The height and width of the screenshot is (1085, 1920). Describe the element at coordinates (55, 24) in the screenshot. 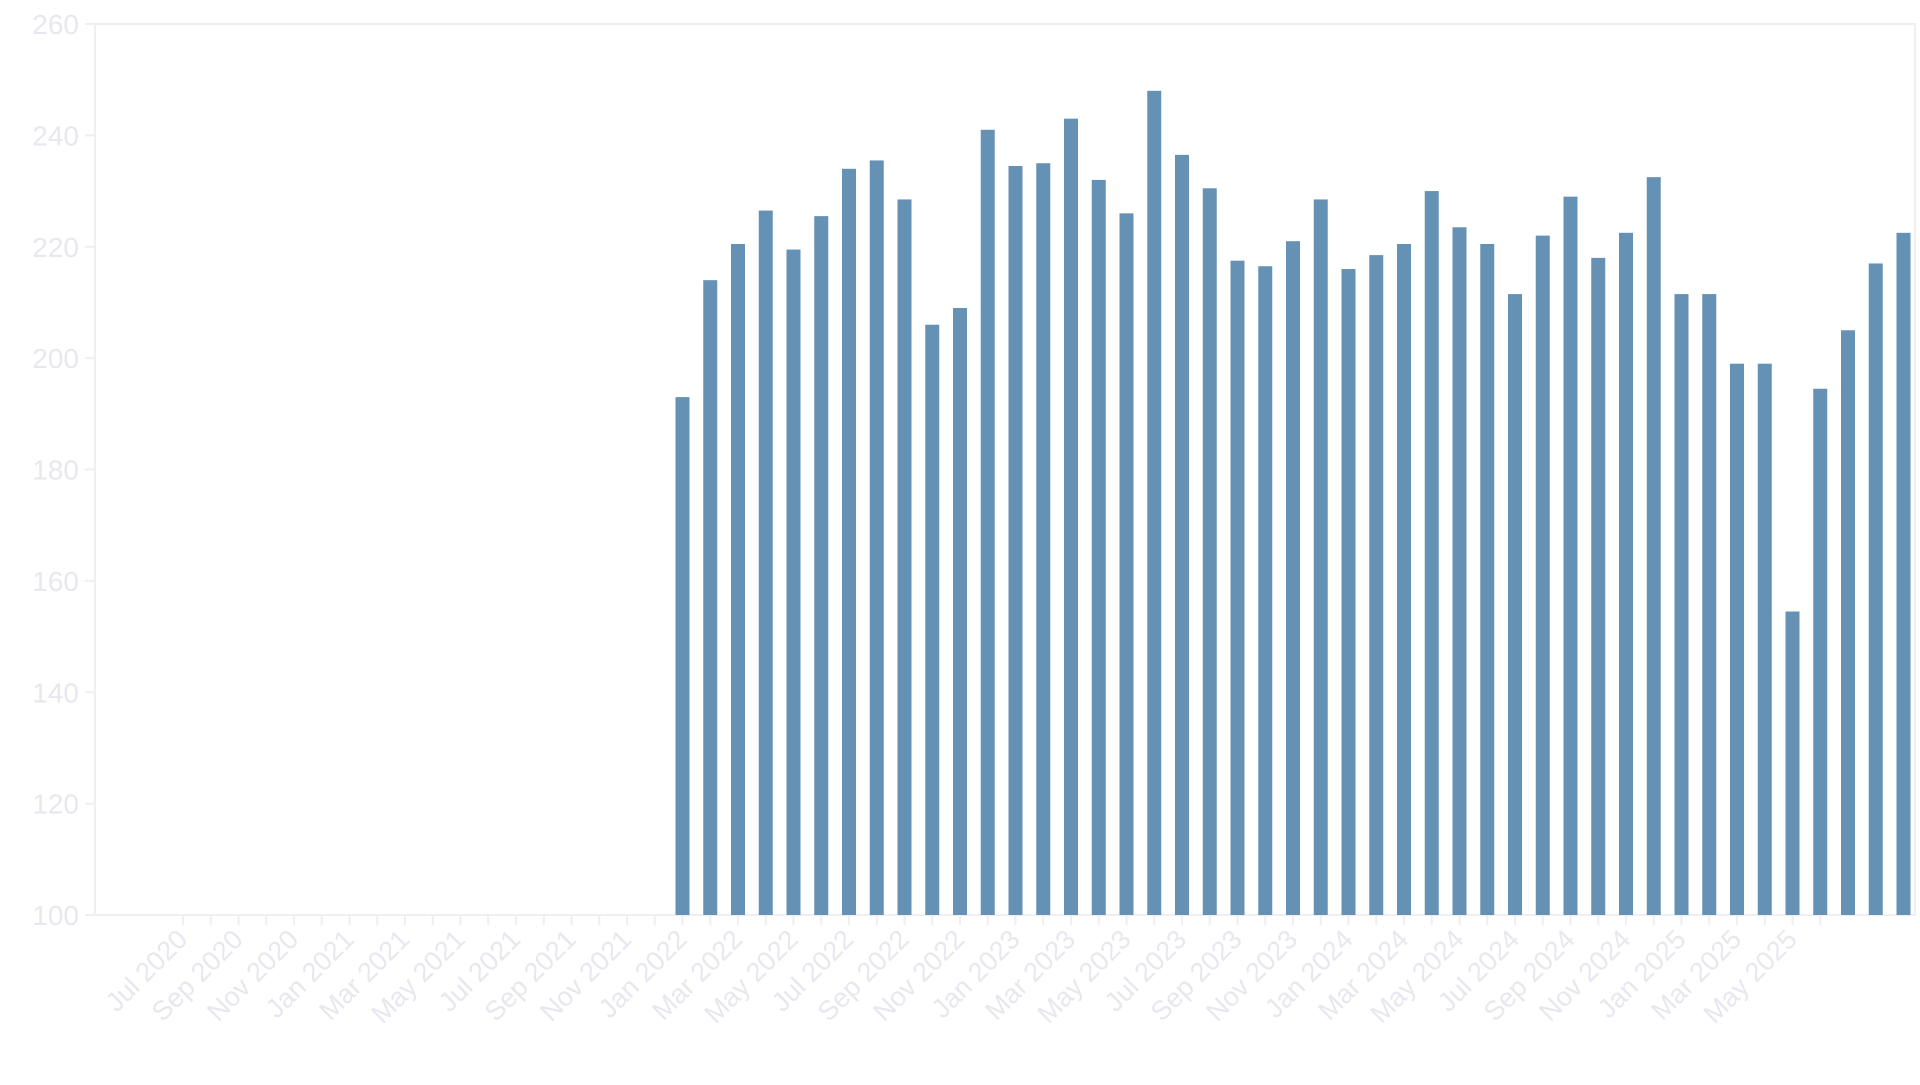

I see `y-tick-label: 260` at that location.